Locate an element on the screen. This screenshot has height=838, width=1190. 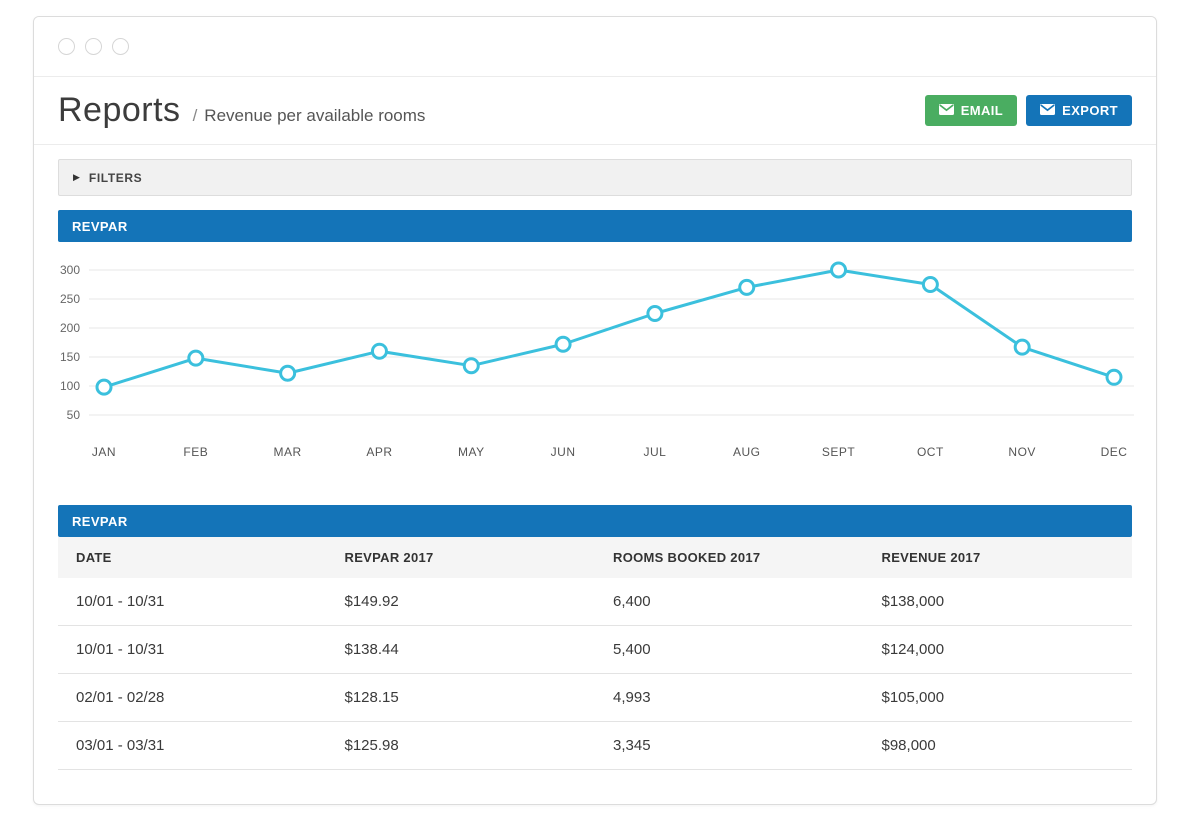
x-axis-tick-label: MAR is located at coordinates (288, 452).